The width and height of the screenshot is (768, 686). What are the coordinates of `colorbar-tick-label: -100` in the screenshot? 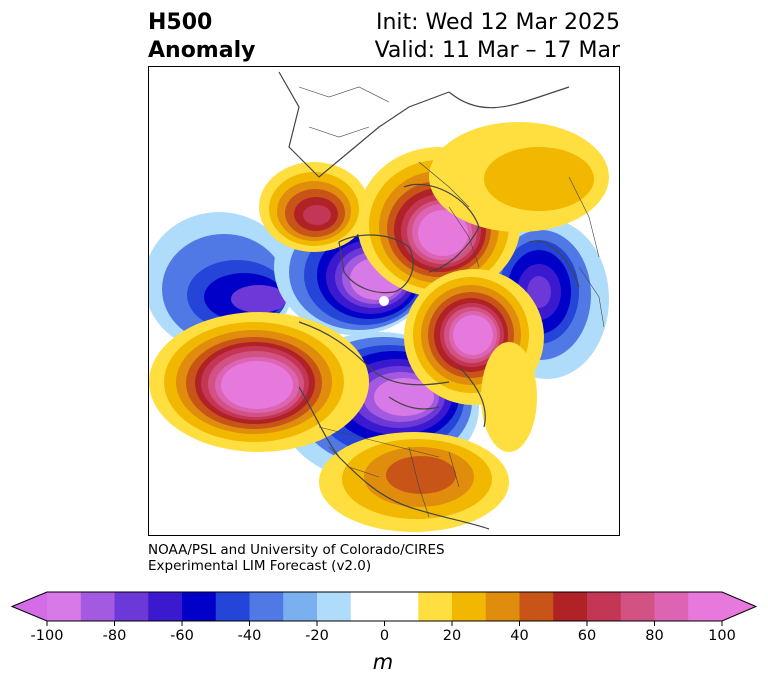 It's located at (47, 636).